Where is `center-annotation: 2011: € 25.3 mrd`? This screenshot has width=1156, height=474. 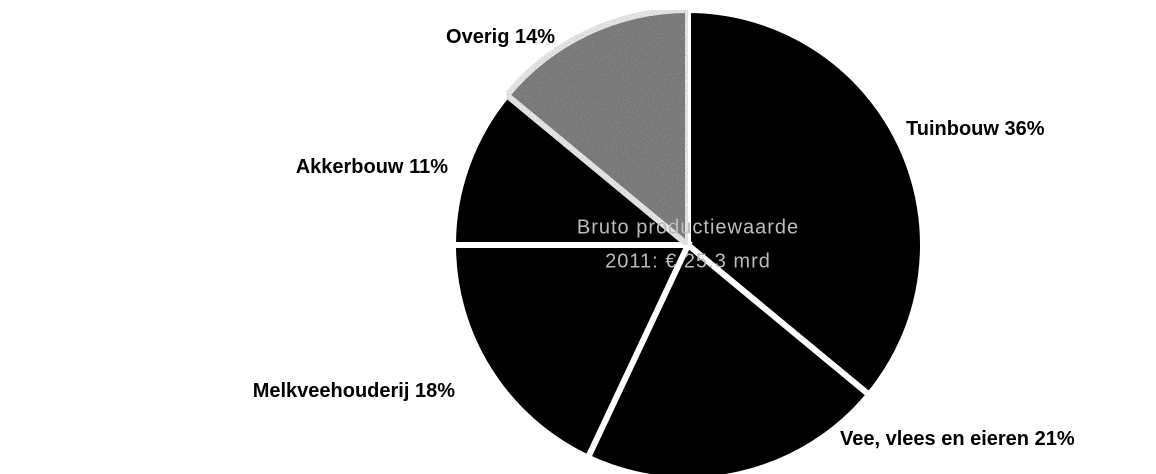 center-annotation: 2011: € 25.3 mrd is located at coordinates (688, 261).